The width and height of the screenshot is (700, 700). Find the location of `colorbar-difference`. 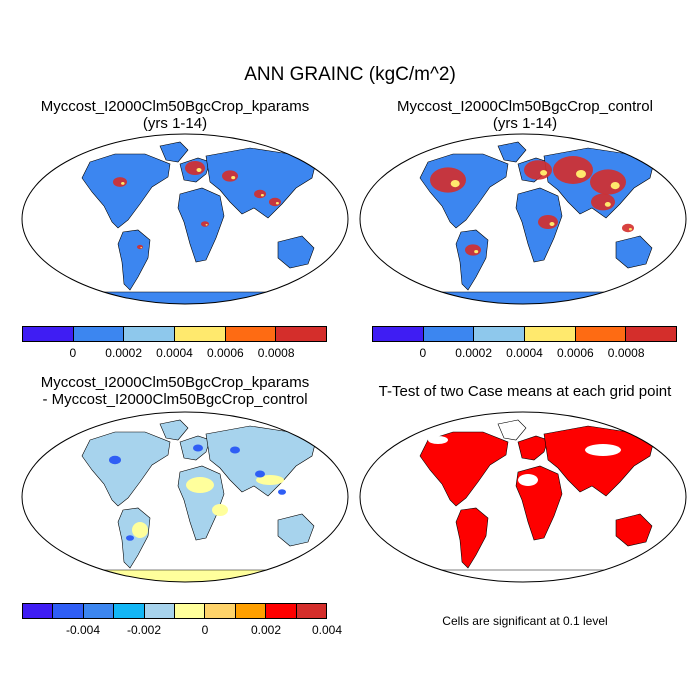

colorbar-difference is located at coordinates (174, 611).